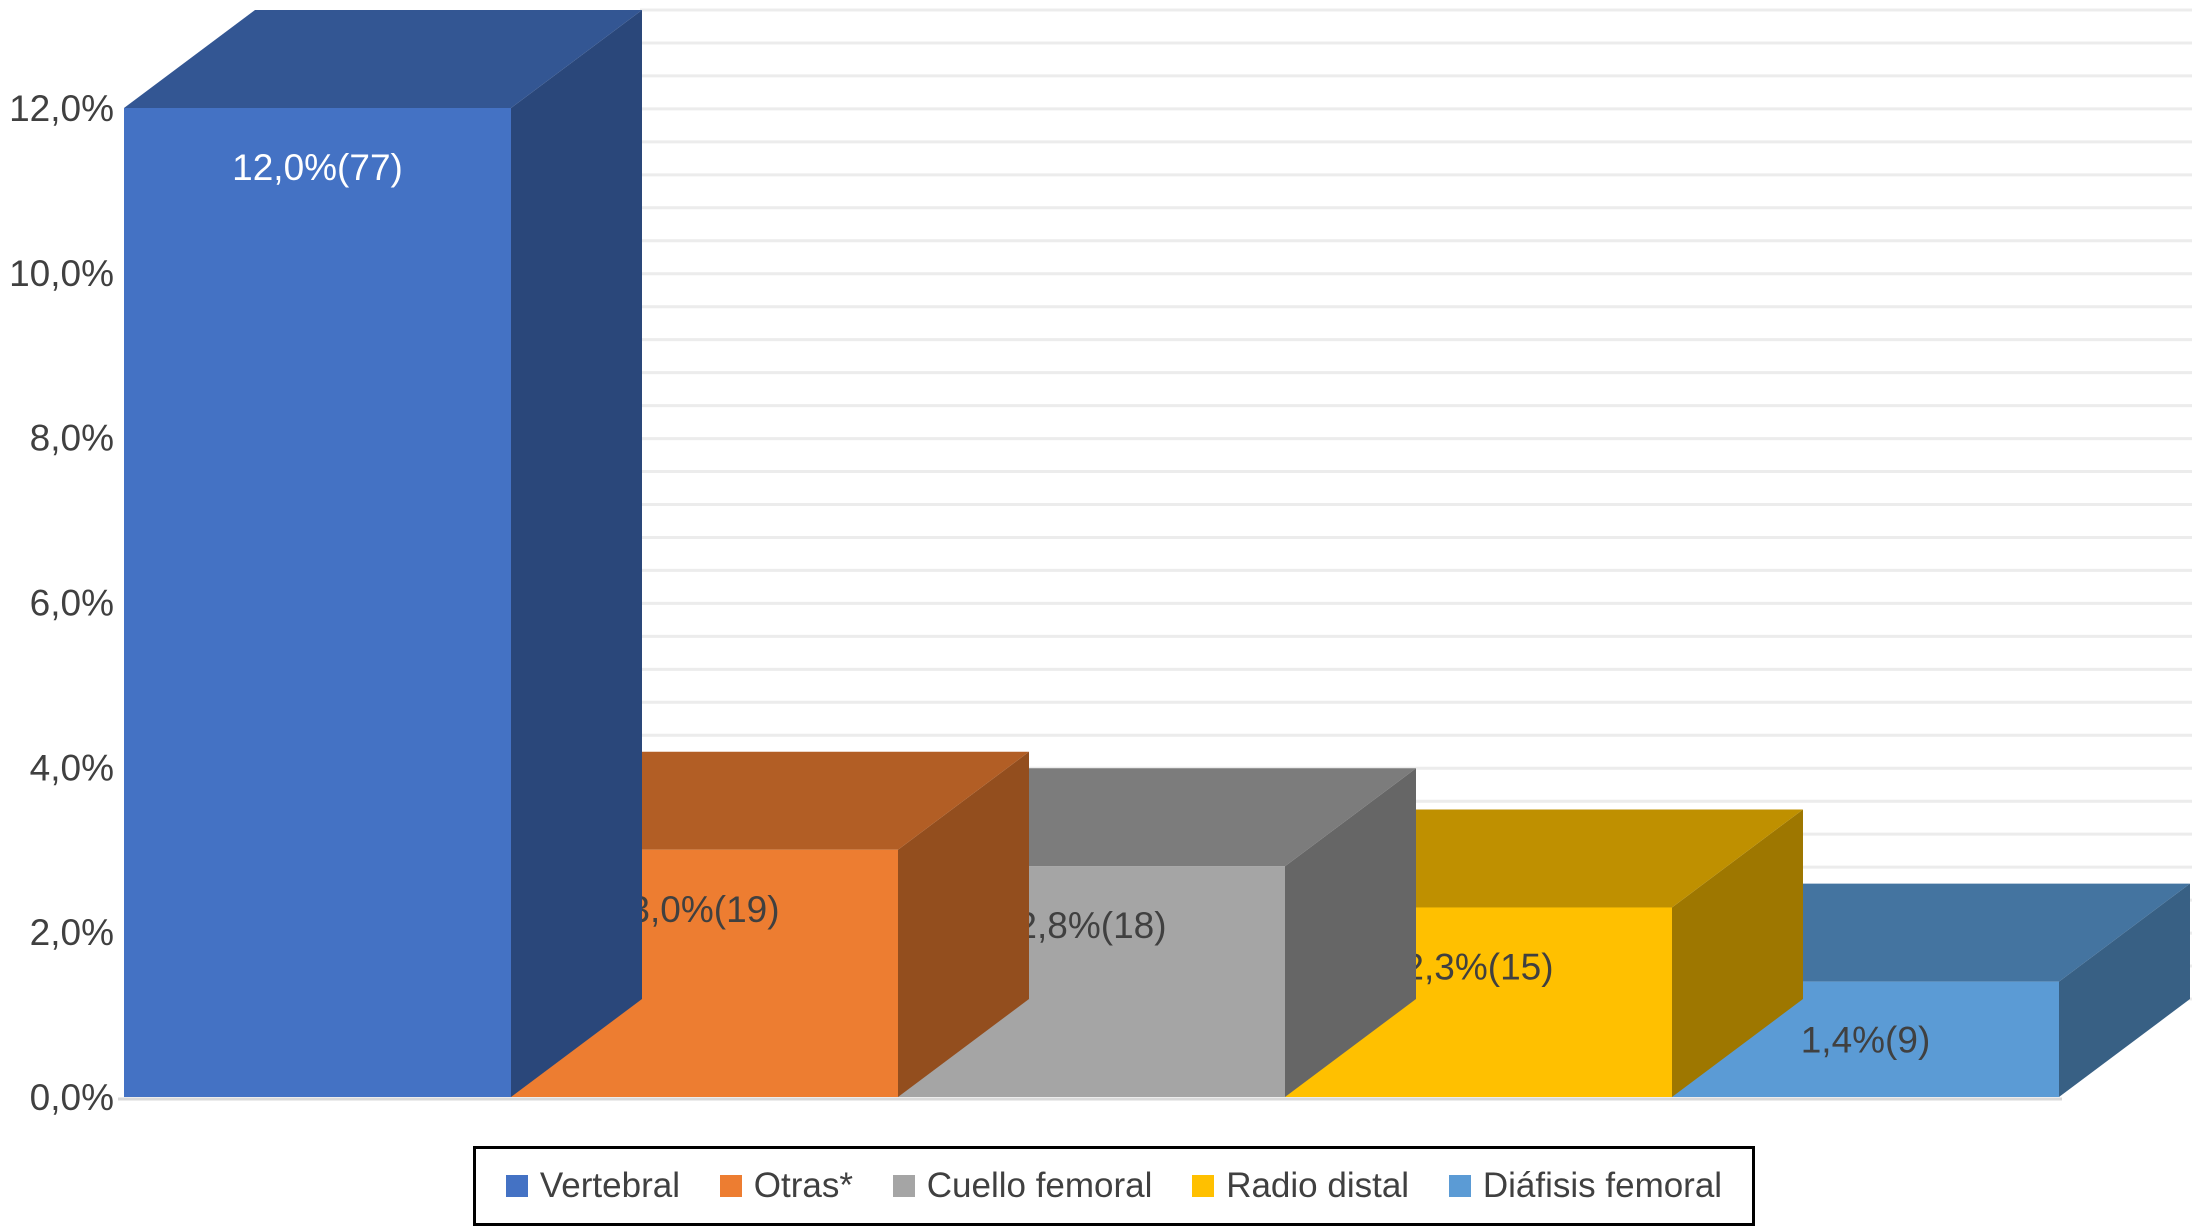 The height and width of the screenshot is (1231, 2192). I want to click on y-axis-ticks: 0,0% 2,0% 4,0% 6,0% 8,0% 10,0% 12,0%, so click(61, 603).